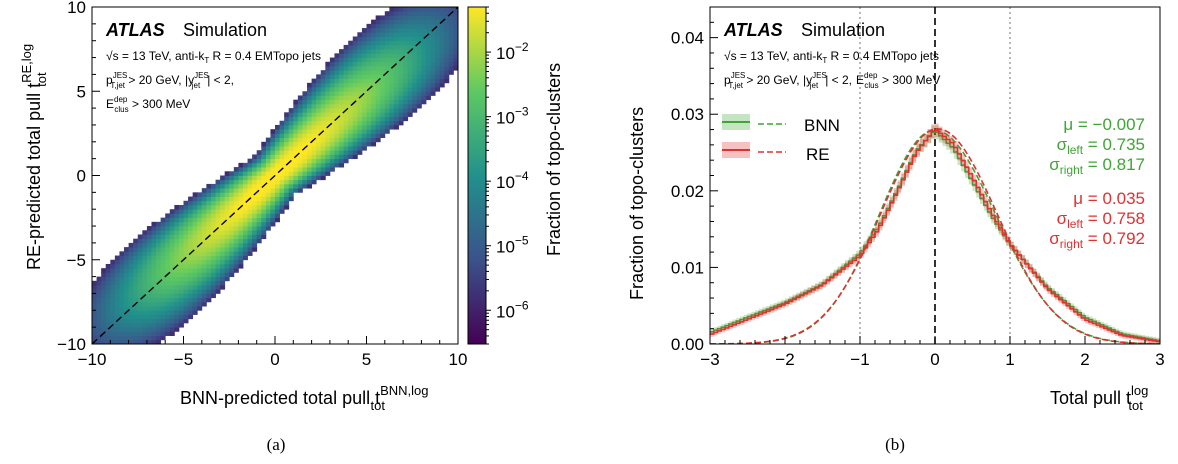 The height and width of the screenshot is (464, 1178). Describe the element at coordinates (738, 75) in the screenshot. I see `jes-sup-b: JES` at that location.